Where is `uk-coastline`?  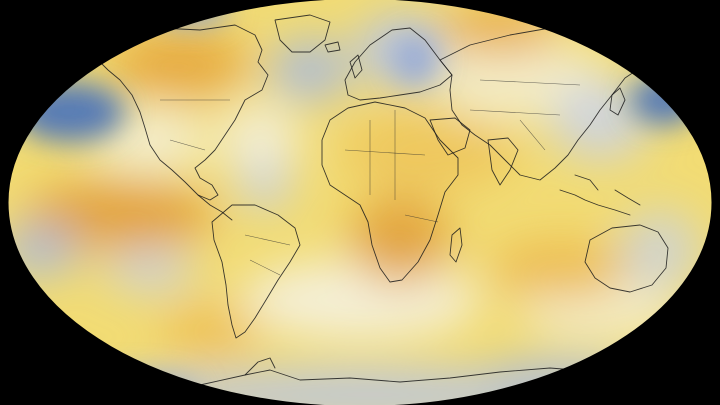 uk-coastline is located at coordinates (356, 66).